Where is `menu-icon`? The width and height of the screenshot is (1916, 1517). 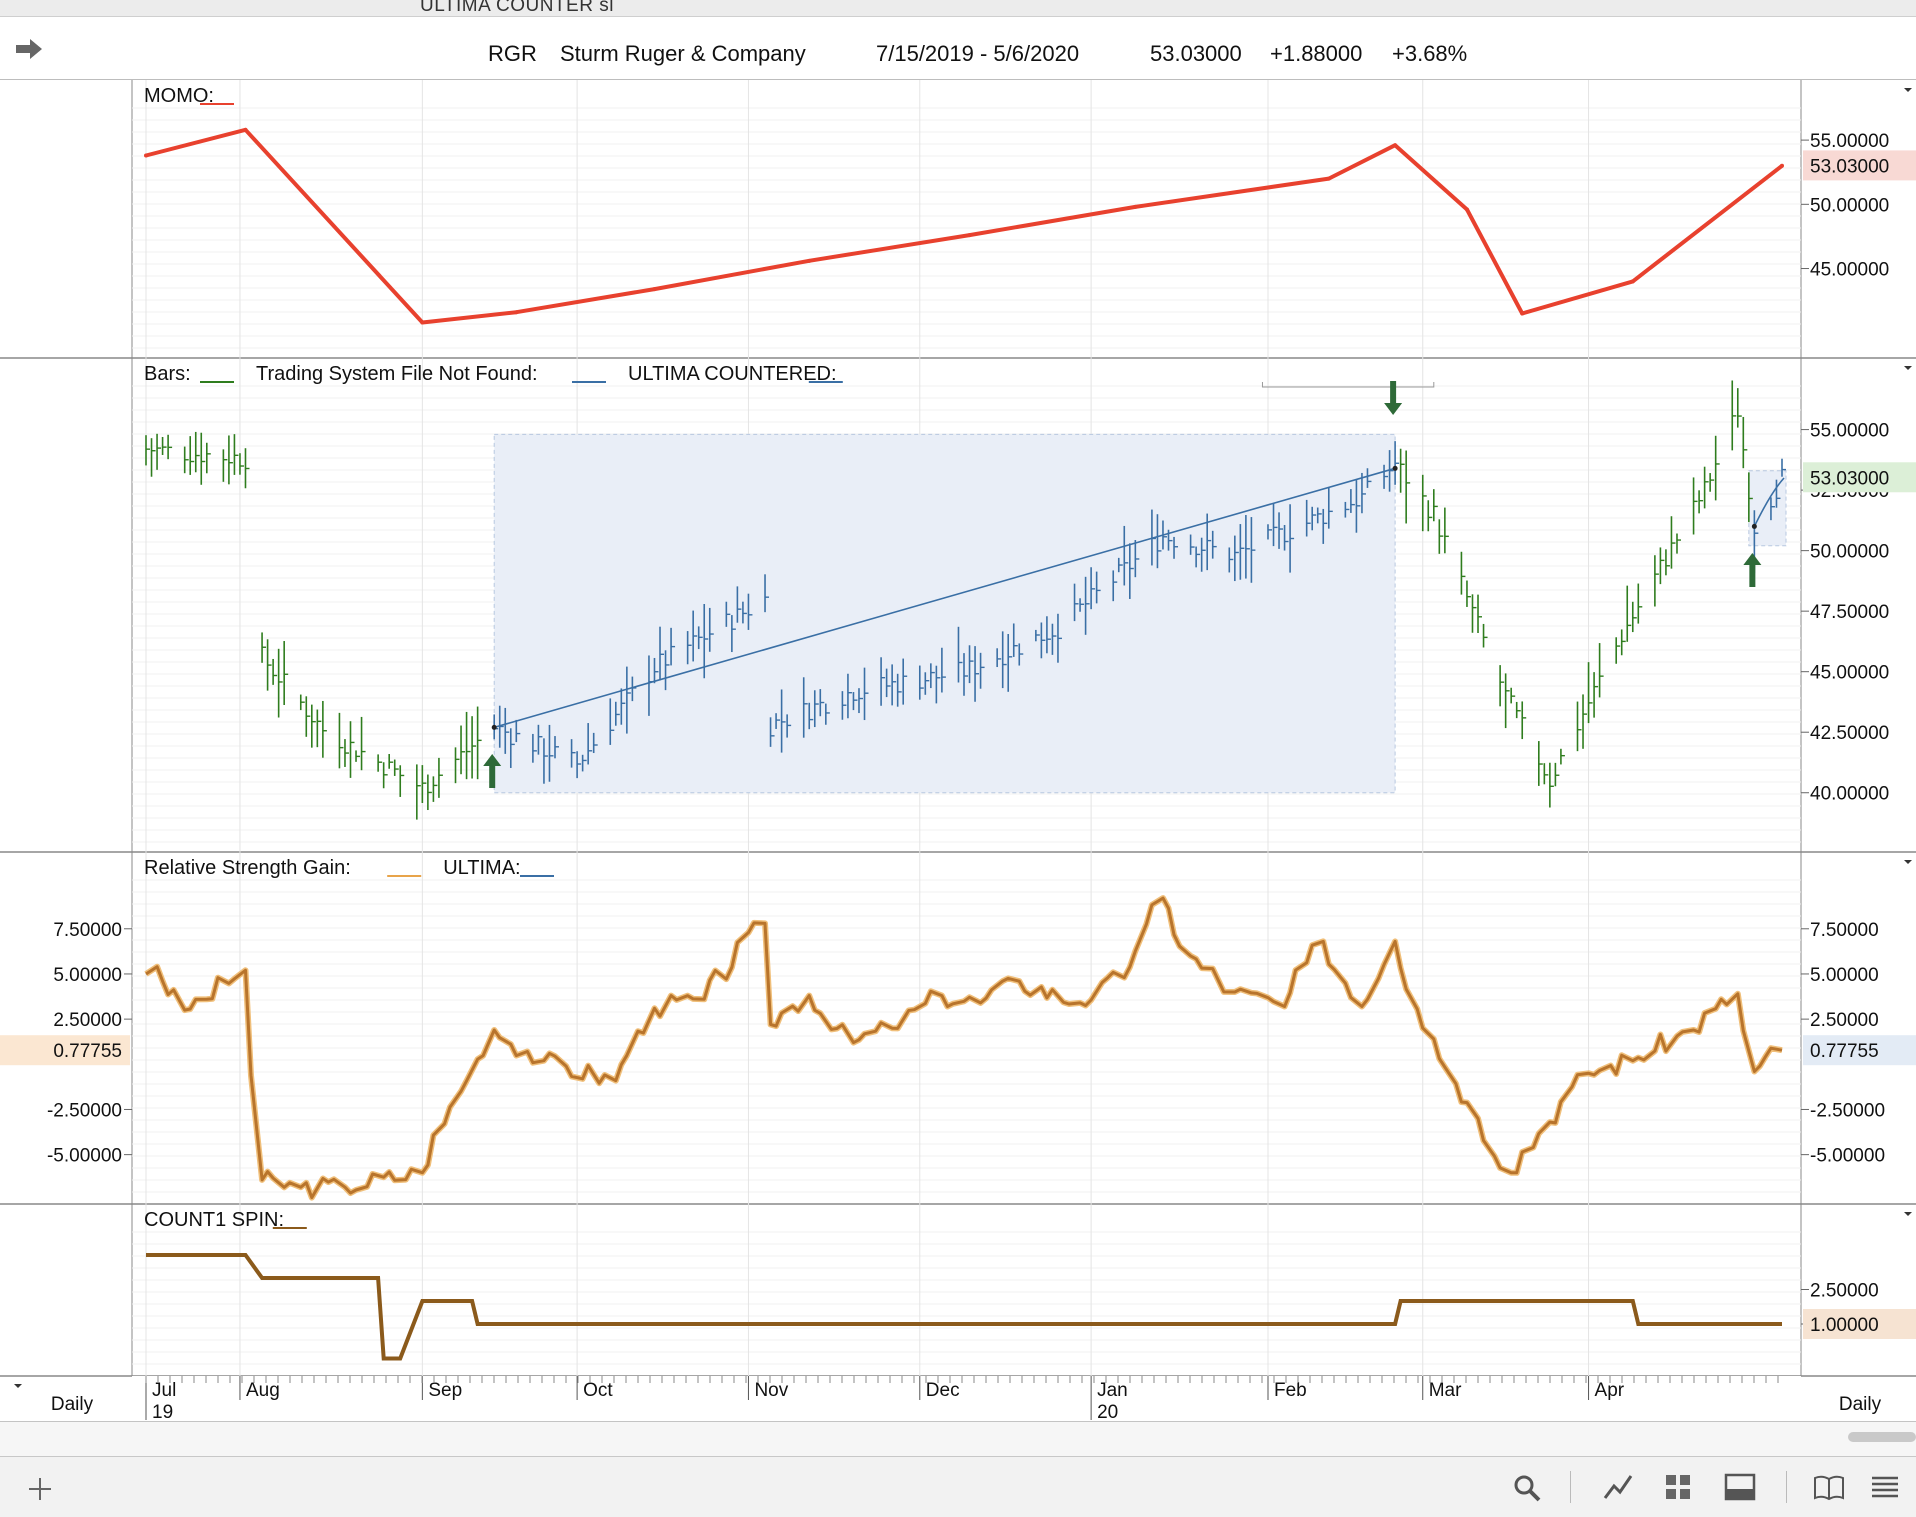 menu-icon is located at coordinates (1885, 1487).